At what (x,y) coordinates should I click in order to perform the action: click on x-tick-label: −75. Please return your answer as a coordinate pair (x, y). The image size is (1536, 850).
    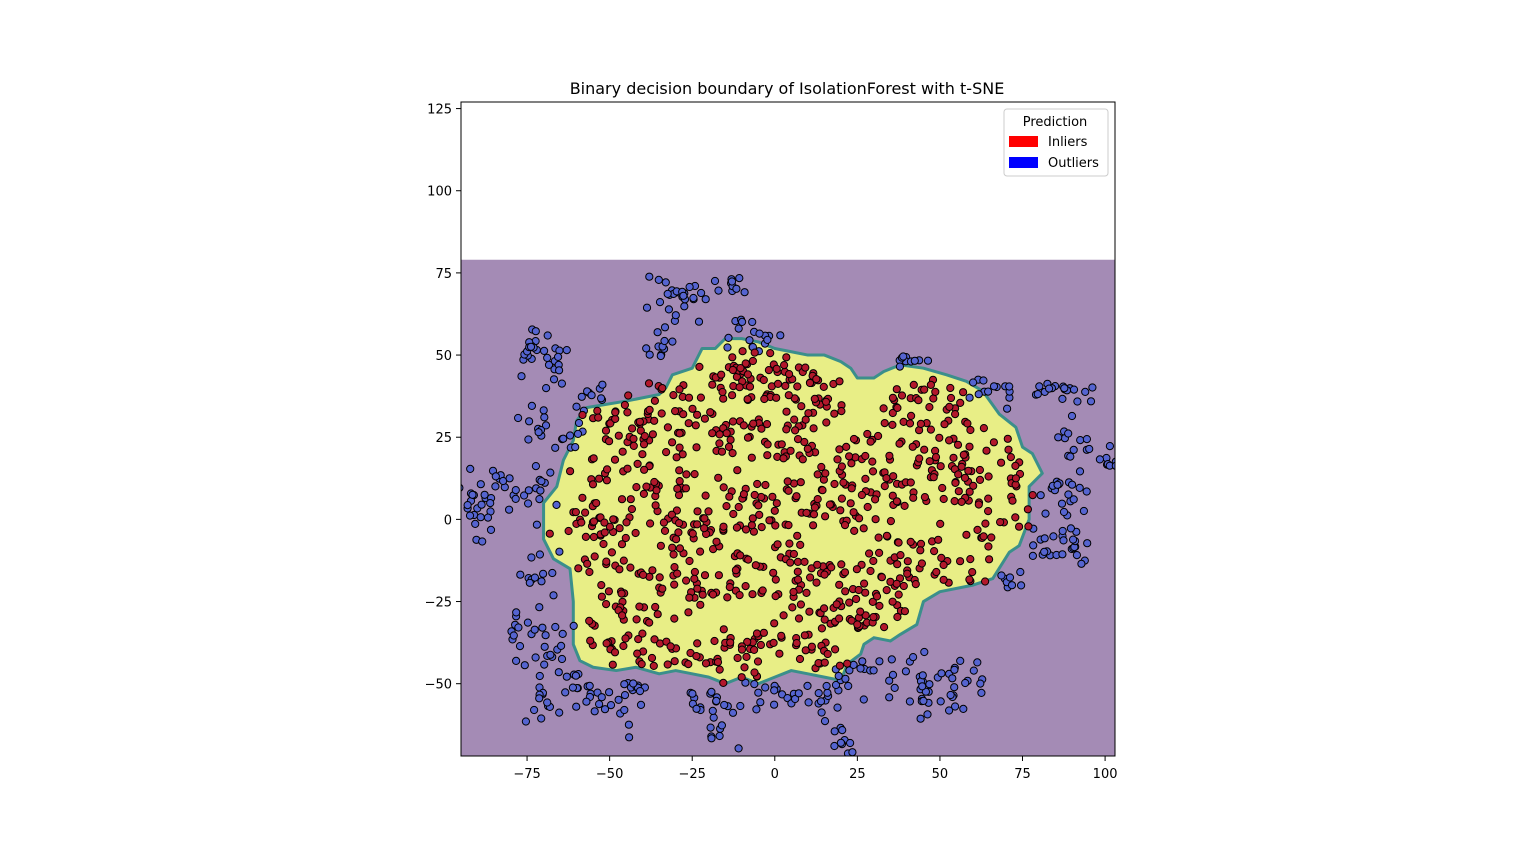
    Looking at the image, I should click on (526, 774).